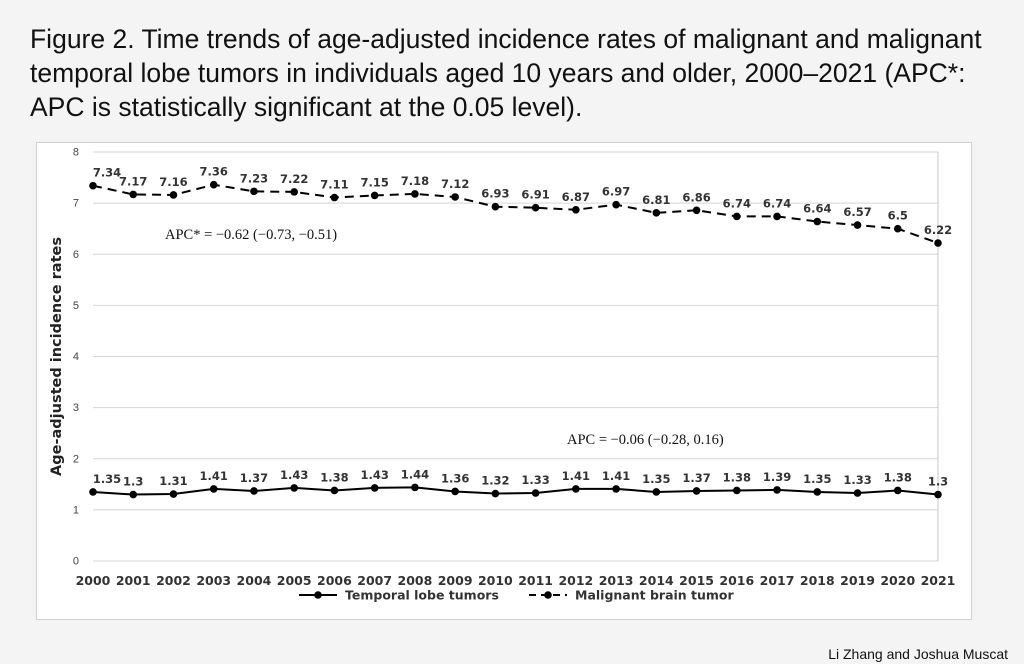 The image size is (1024, 664). What do you see at coordinates (455, 580) in the screenshot?
I see `x-tick-label: 2009` at bounding box center [455, 580].